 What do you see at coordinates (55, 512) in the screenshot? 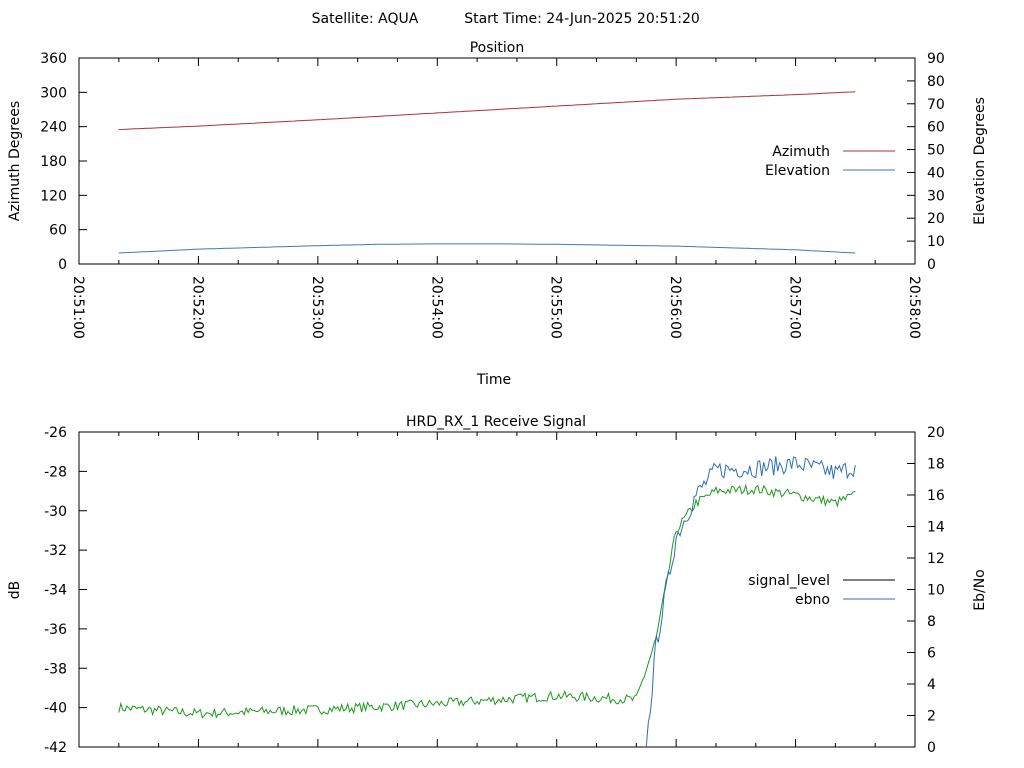
I see `signal-y-tick-label: -30` at bounding box center [55, 512].